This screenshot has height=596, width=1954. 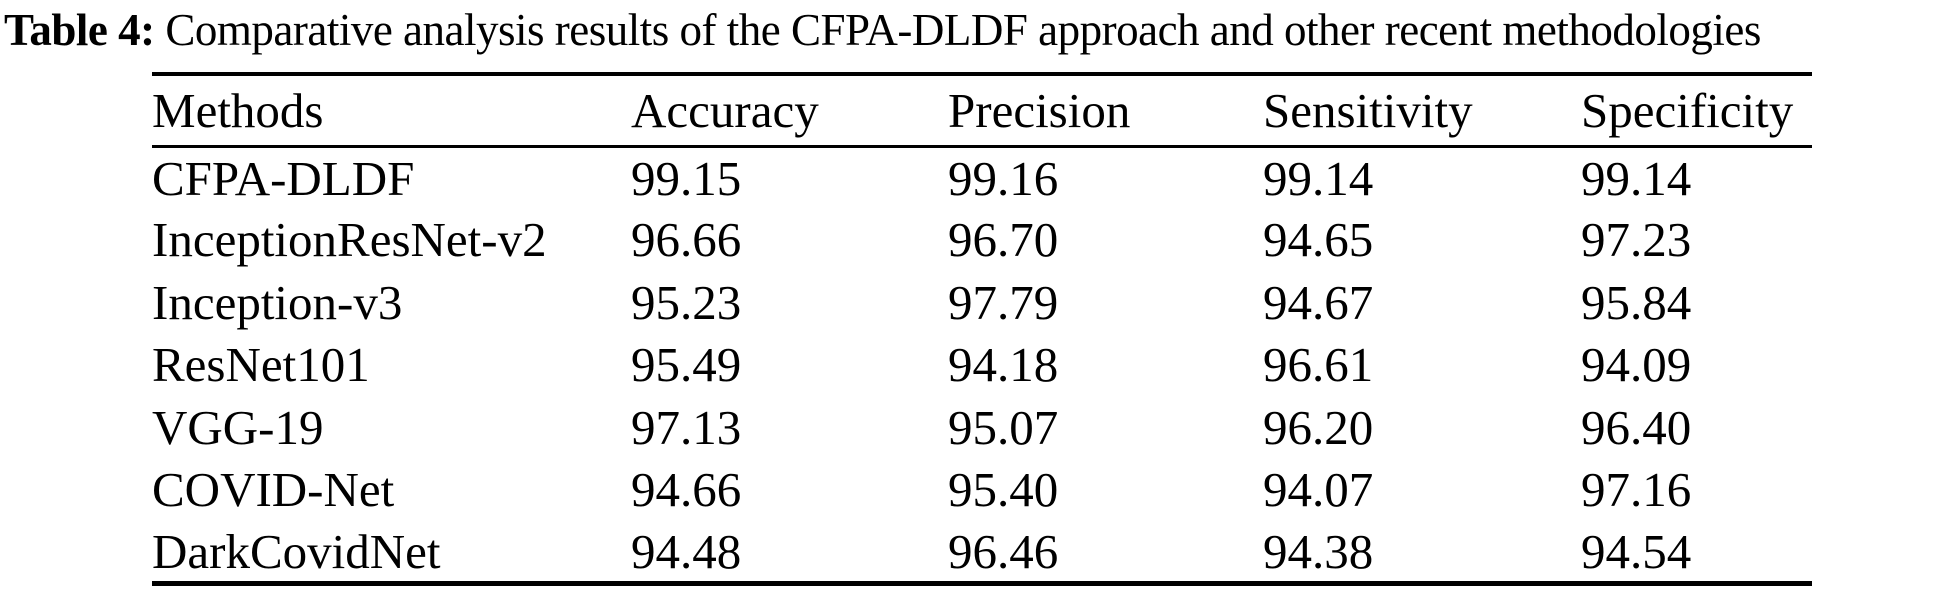 What do you see at coordinates (1318, 302) in the screenshot?
I see `value-cell: 94.67` at bounding box center [1318, 302].